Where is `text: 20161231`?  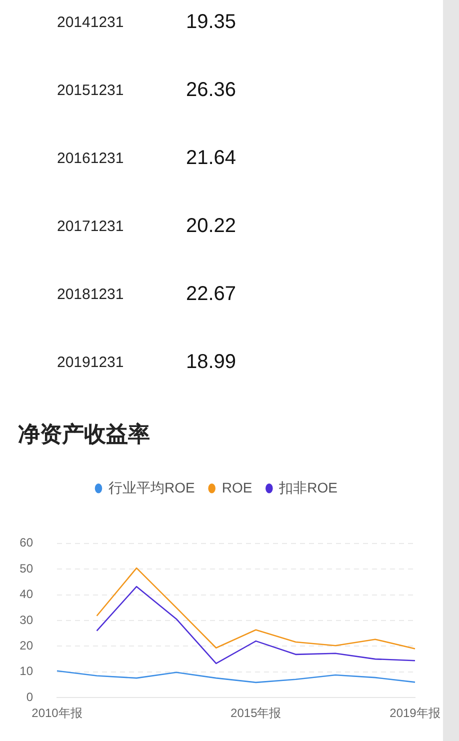
text: 20161231 is located at coordinates (91, 158).